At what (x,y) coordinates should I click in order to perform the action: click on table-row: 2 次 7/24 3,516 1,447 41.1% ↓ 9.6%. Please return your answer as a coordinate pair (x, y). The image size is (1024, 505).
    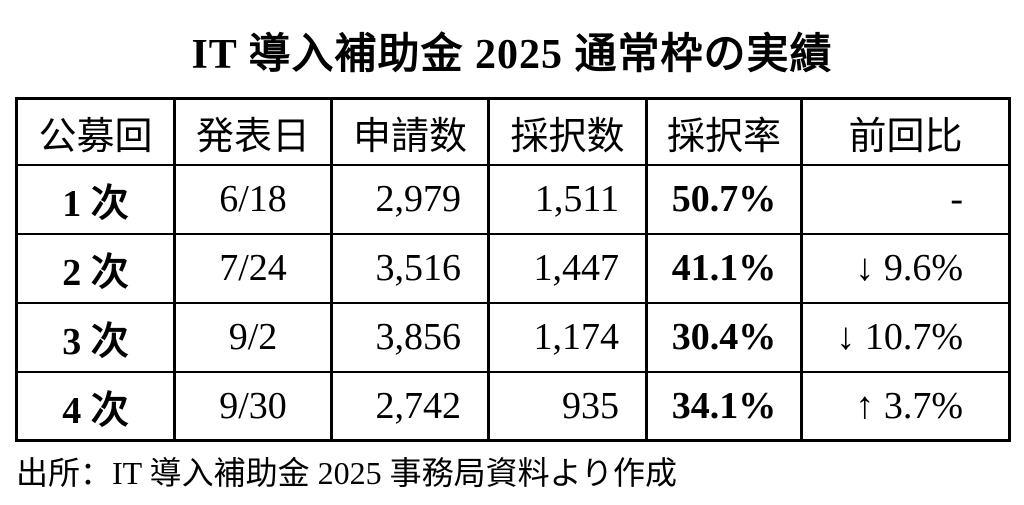
    Looking at the image, I should click on (513, 268).